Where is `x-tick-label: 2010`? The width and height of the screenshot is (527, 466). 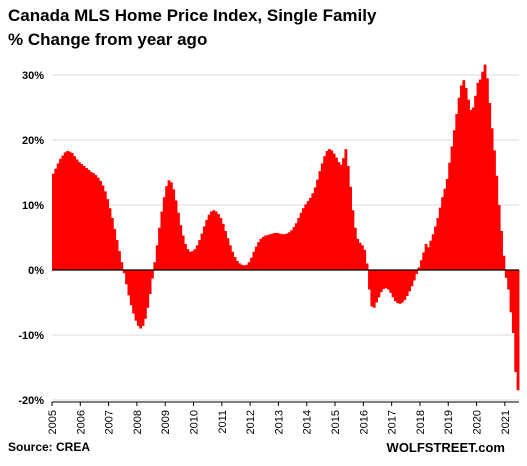
x-tick-label: 2010 is located at coordinates (195, 422).